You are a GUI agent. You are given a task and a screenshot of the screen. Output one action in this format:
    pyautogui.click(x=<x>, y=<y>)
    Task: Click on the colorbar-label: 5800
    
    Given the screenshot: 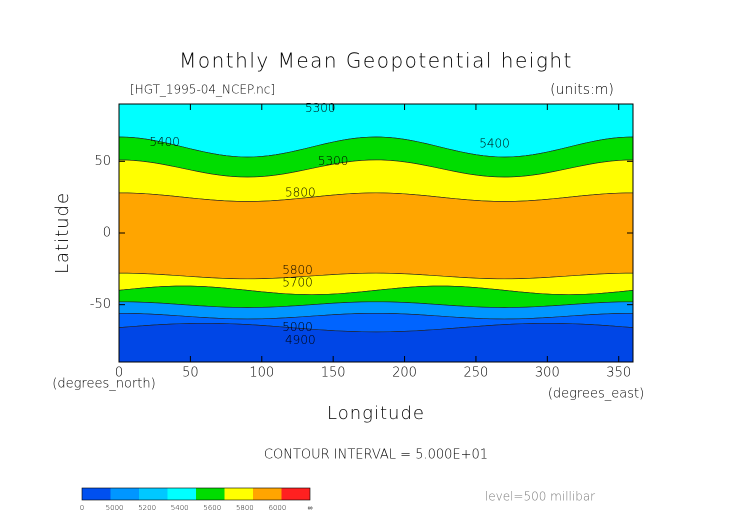 What is the action you would take?
    pyautogui.click(x=245, y=508)
    